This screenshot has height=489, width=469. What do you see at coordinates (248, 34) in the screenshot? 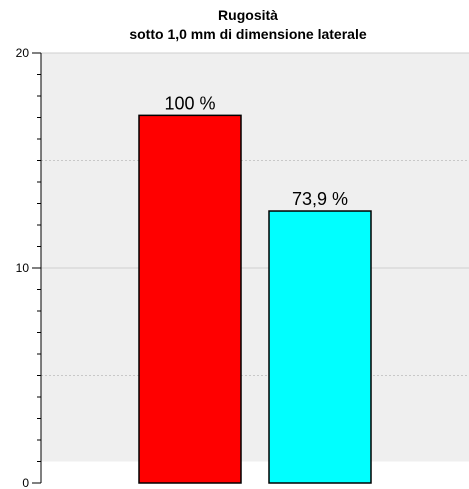
I see `chart-subtitle: sotto 1,0 mm di dimensione laterale` at bounding box center [248, 34].